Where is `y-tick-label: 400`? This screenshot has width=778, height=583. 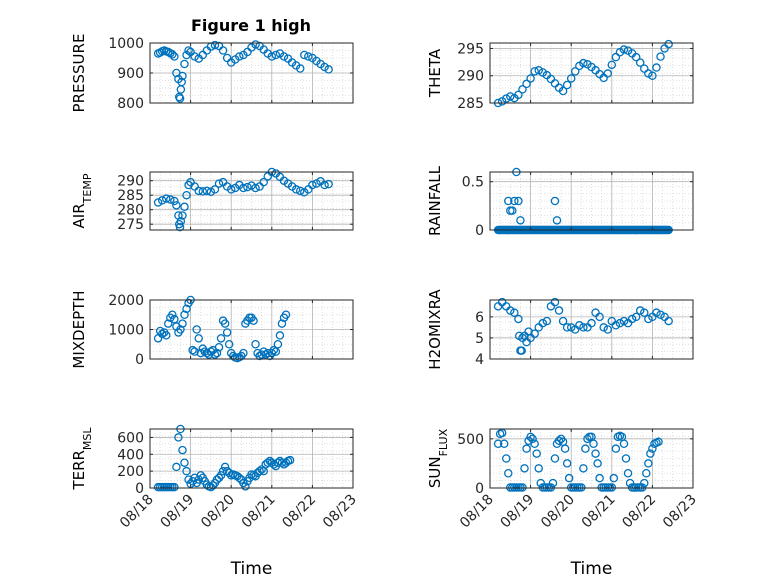
y-tick-label: 400 is located at coordinates (130, 455).